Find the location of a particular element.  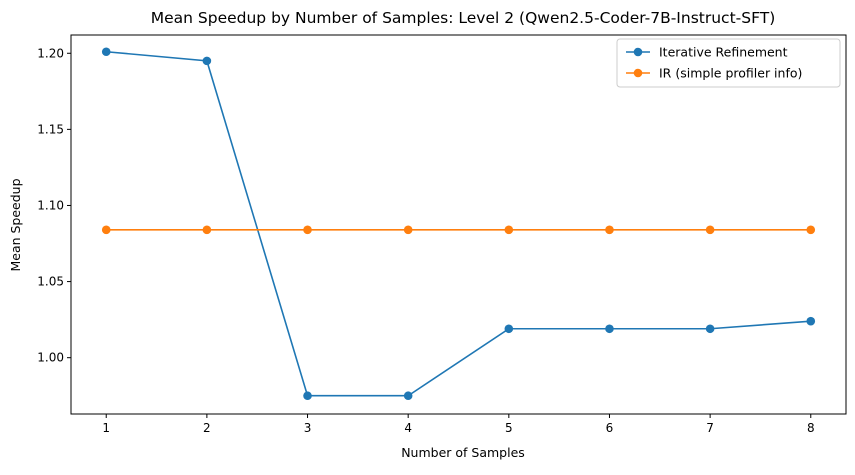

x-tick-label: 2 is located at coordinates (207, 428).